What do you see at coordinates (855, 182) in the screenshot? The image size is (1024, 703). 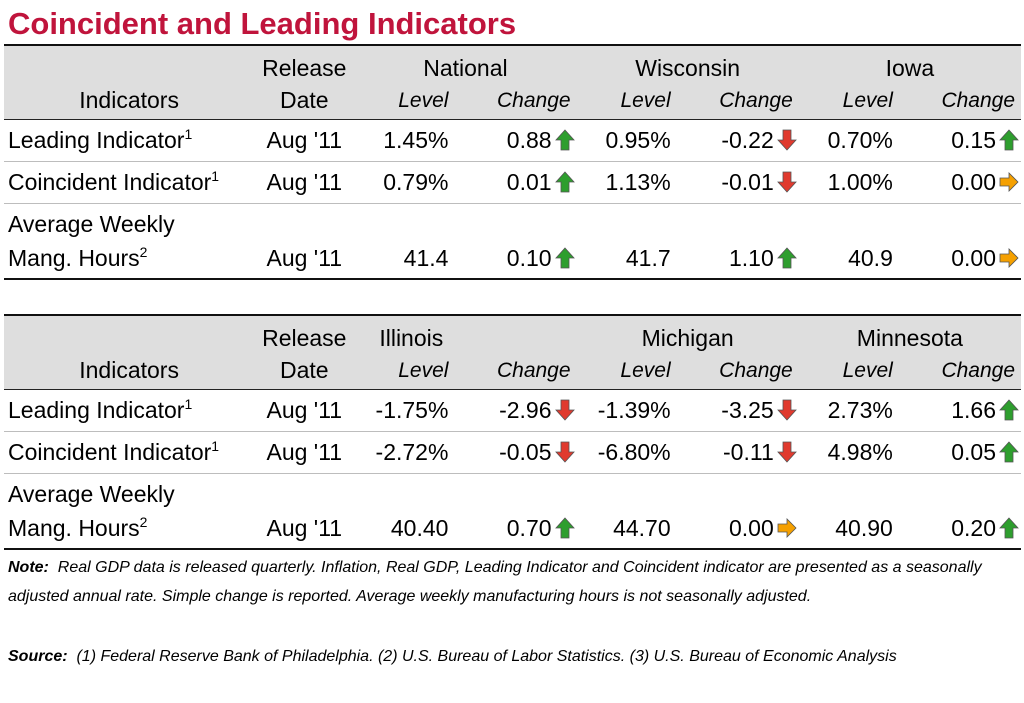 I see `level-value: 1.00%` at bounding box center [855, 182].